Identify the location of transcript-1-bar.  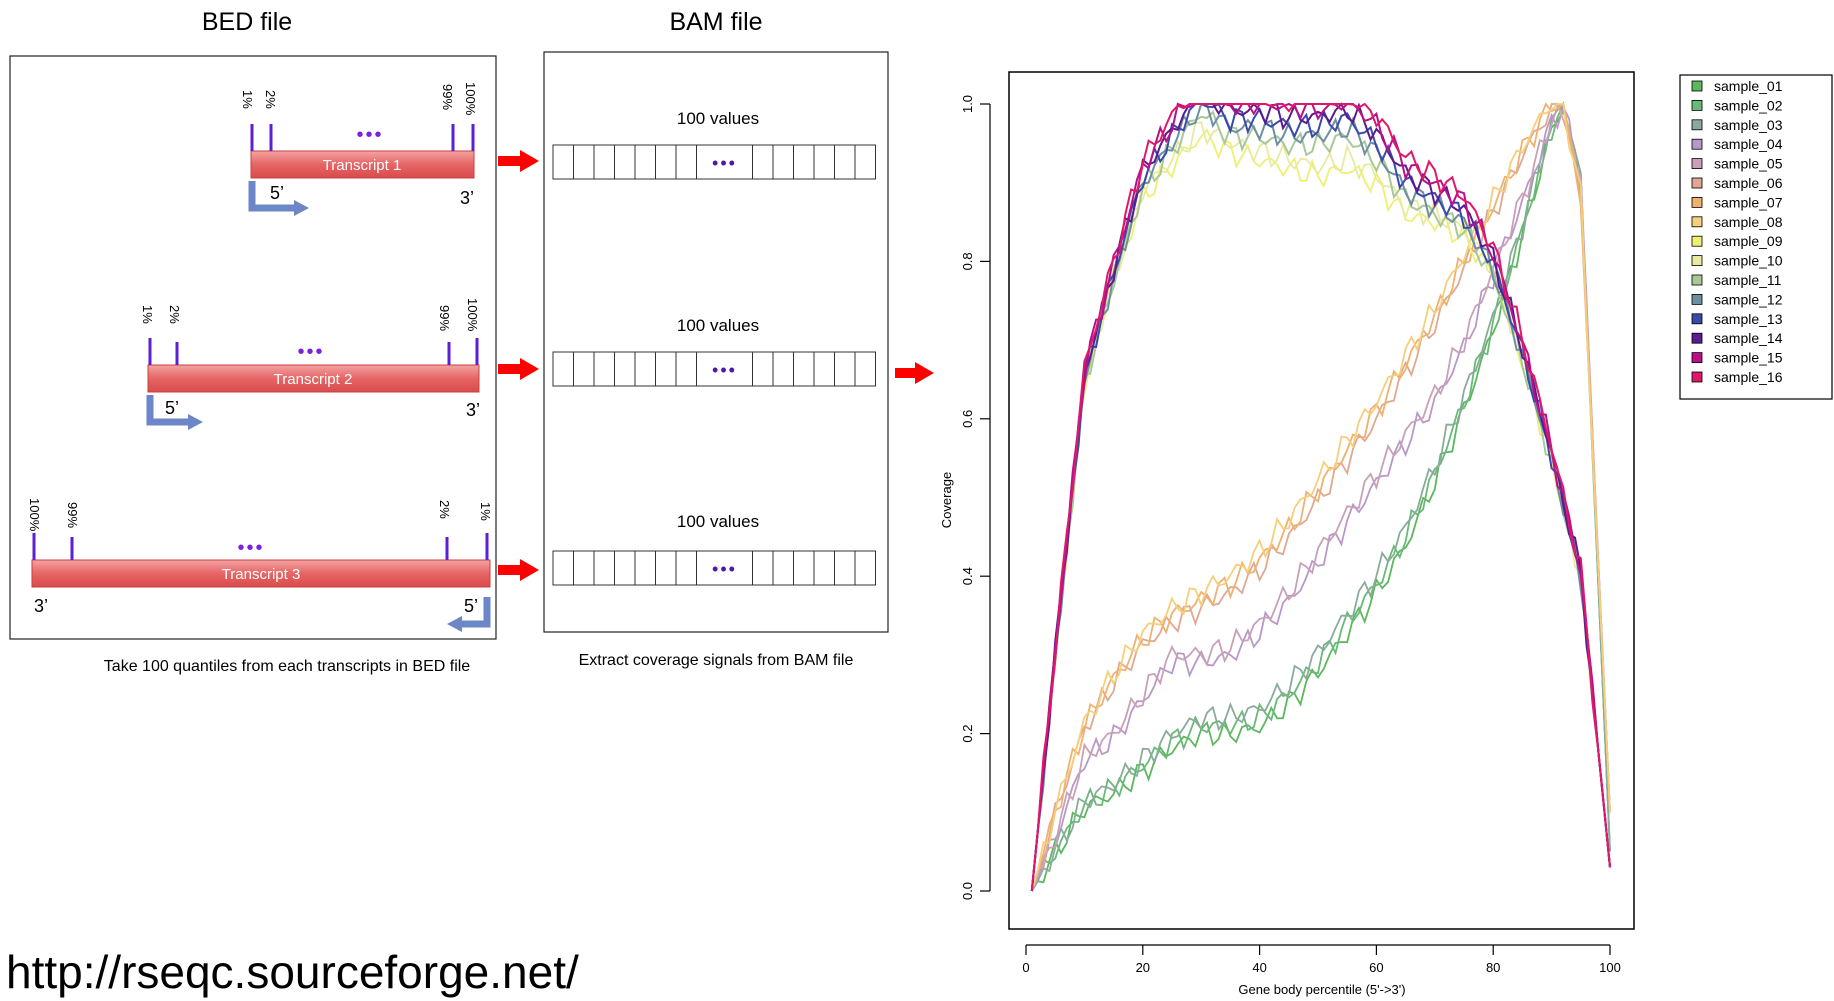
(362, 164).